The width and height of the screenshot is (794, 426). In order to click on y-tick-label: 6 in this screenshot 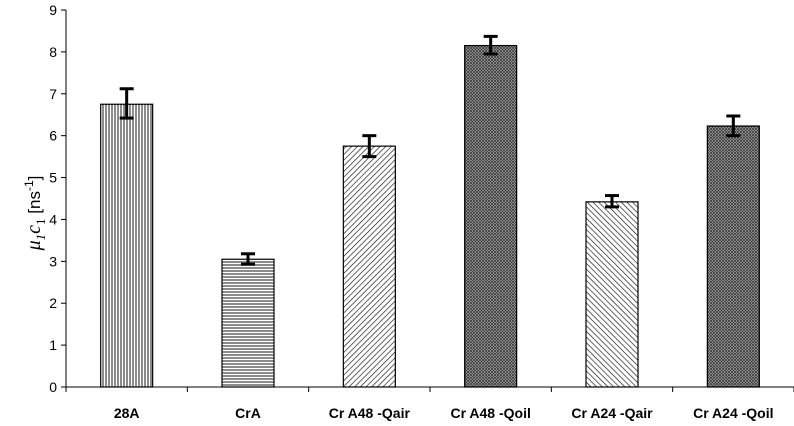, I will do `click(53, 136)`.